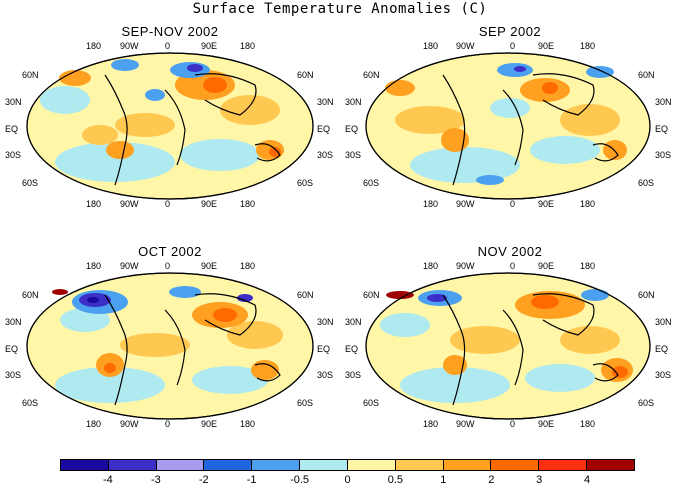 This screenshot has height=486, width=680. I want to click on panel-title: SEP-NOV 2002, so click(170, 31).